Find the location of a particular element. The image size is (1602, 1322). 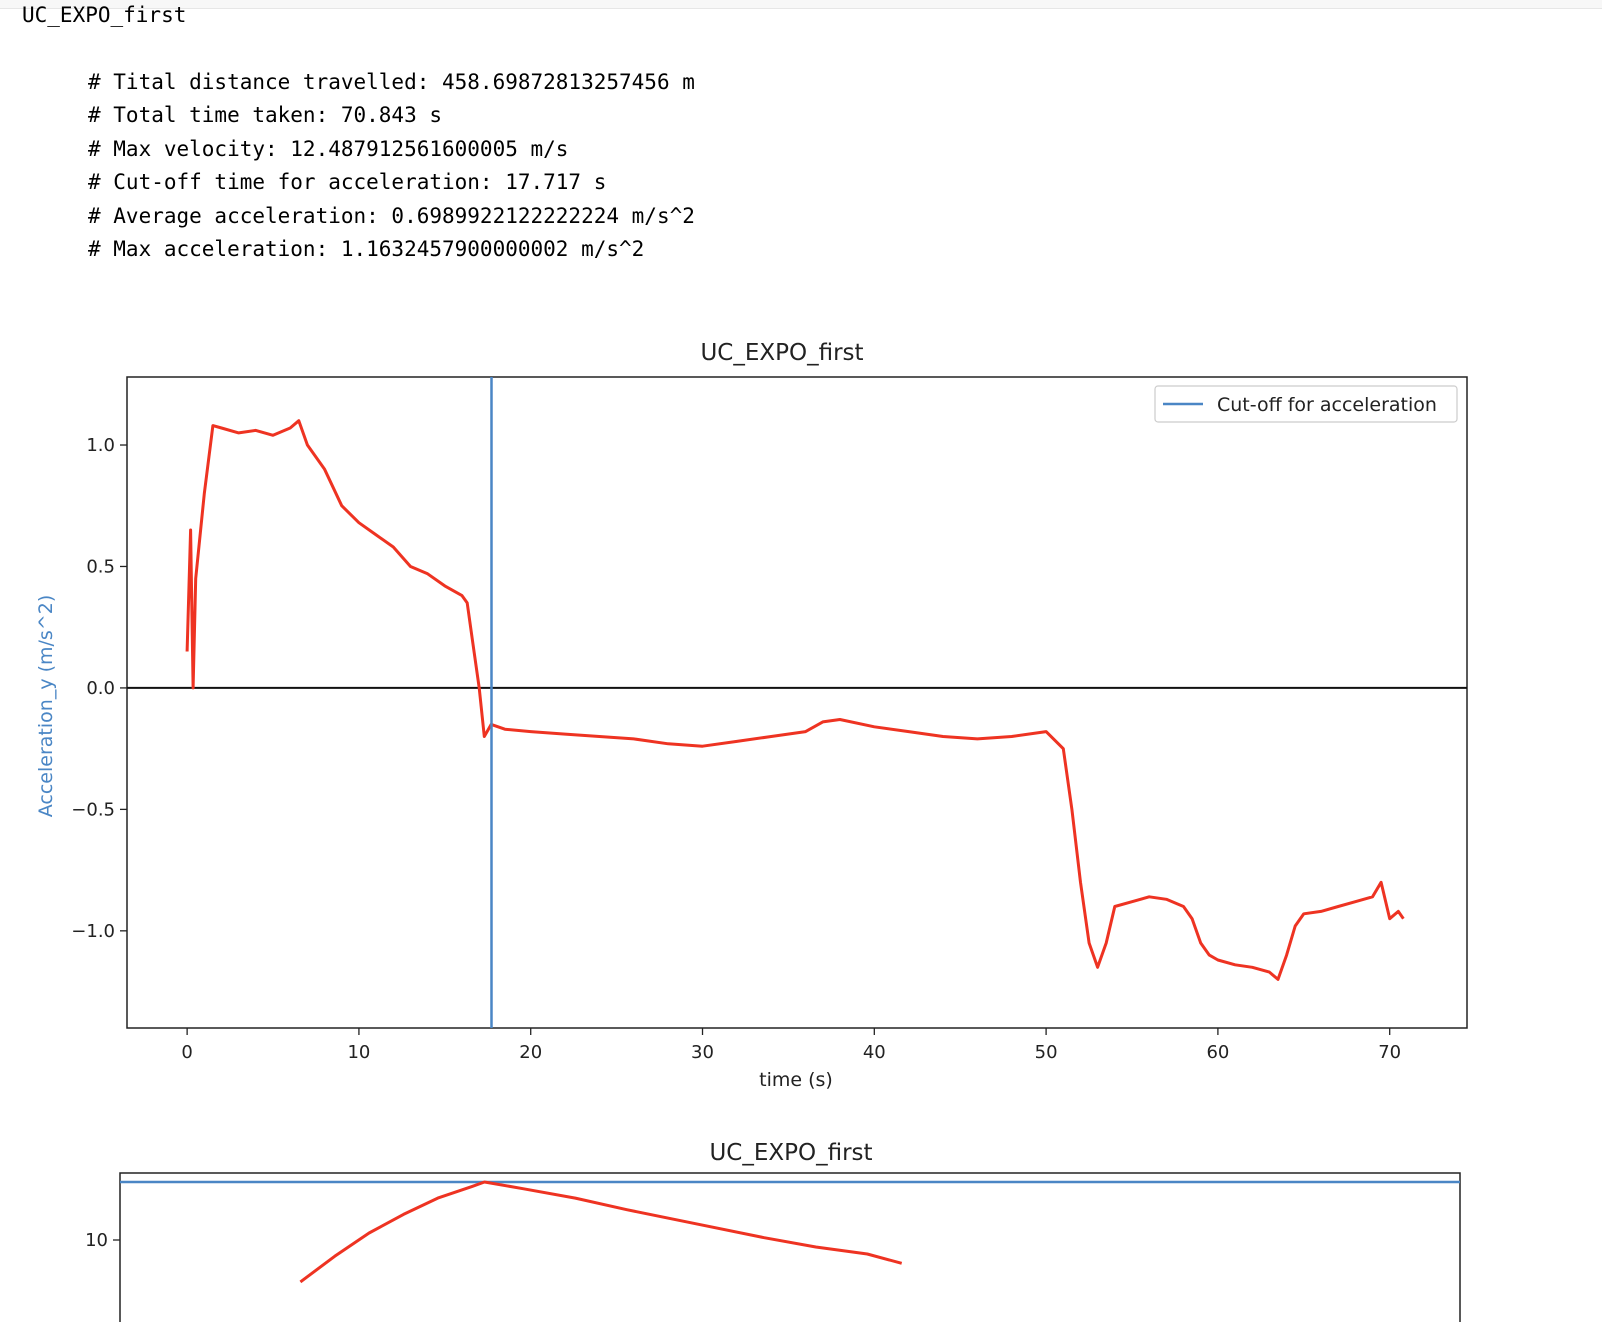

chart1-x-tick-label: 40 is located at coordinates (874, 1052).